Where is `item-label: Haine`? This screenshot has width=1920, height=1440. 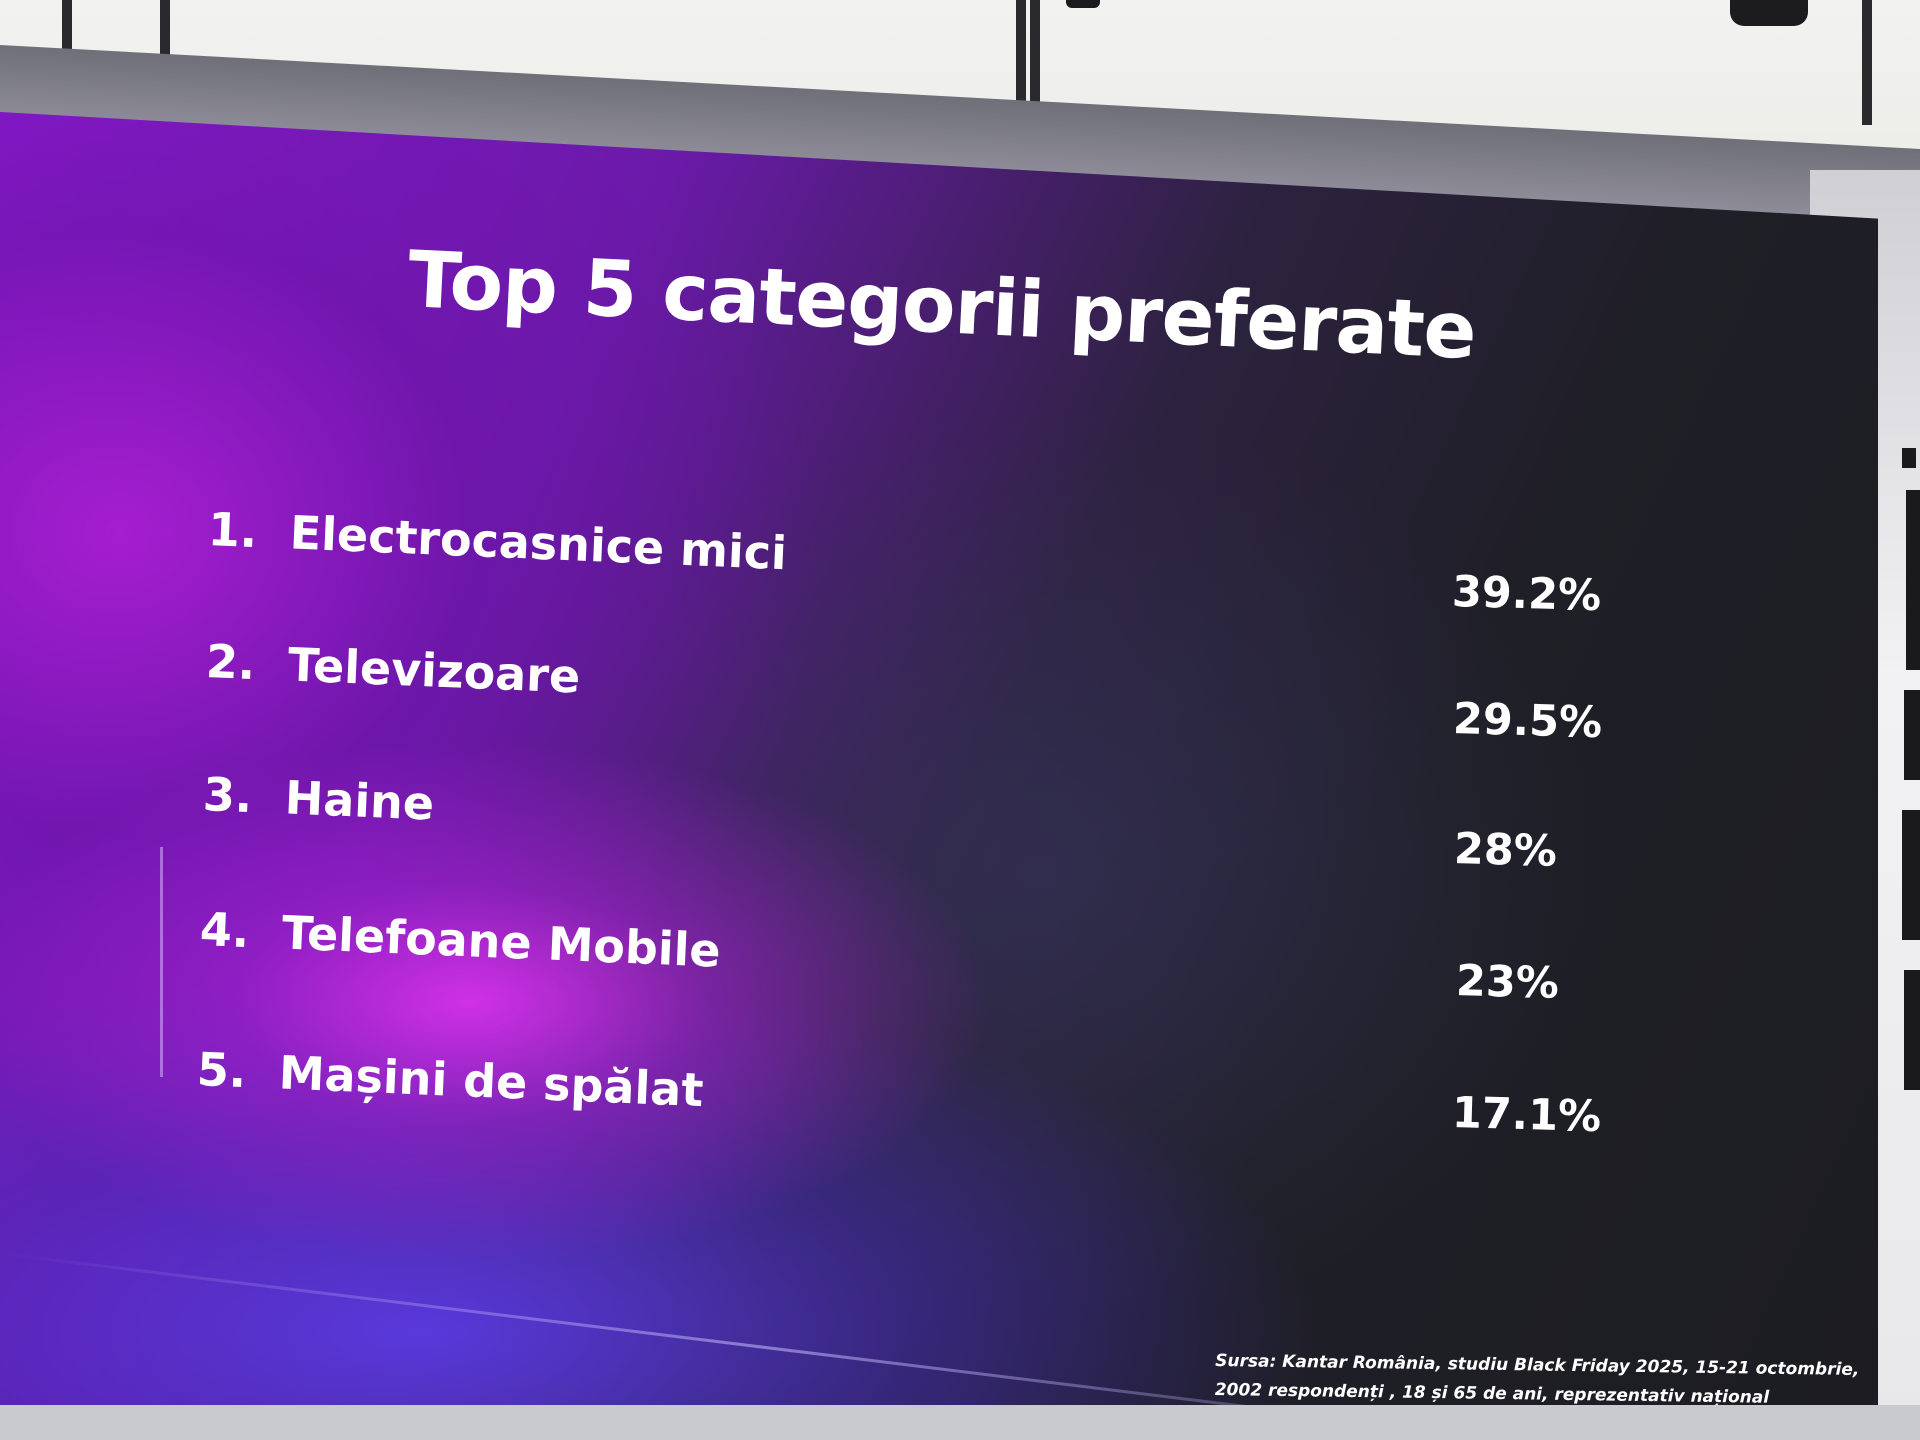
item-label: Haine is located at coordinates (359, 800).